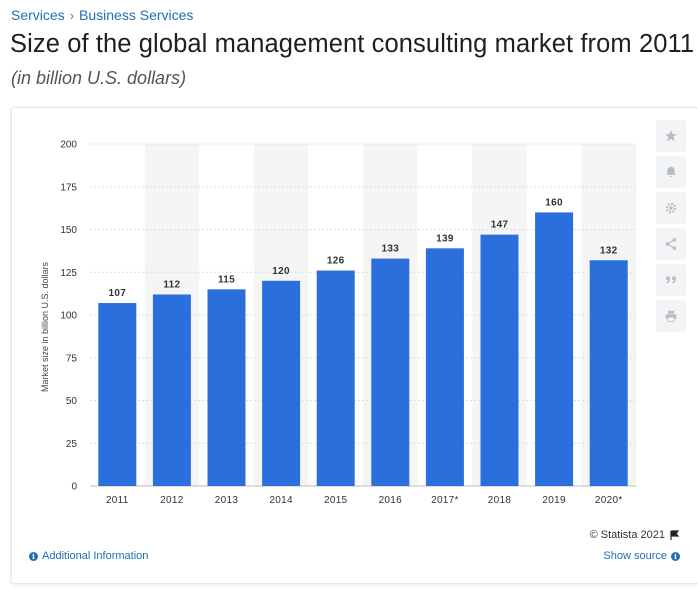 The height and width of the screenshot is (590, 698). I want to click on x-tick-label: 2013, so click(227, 500).